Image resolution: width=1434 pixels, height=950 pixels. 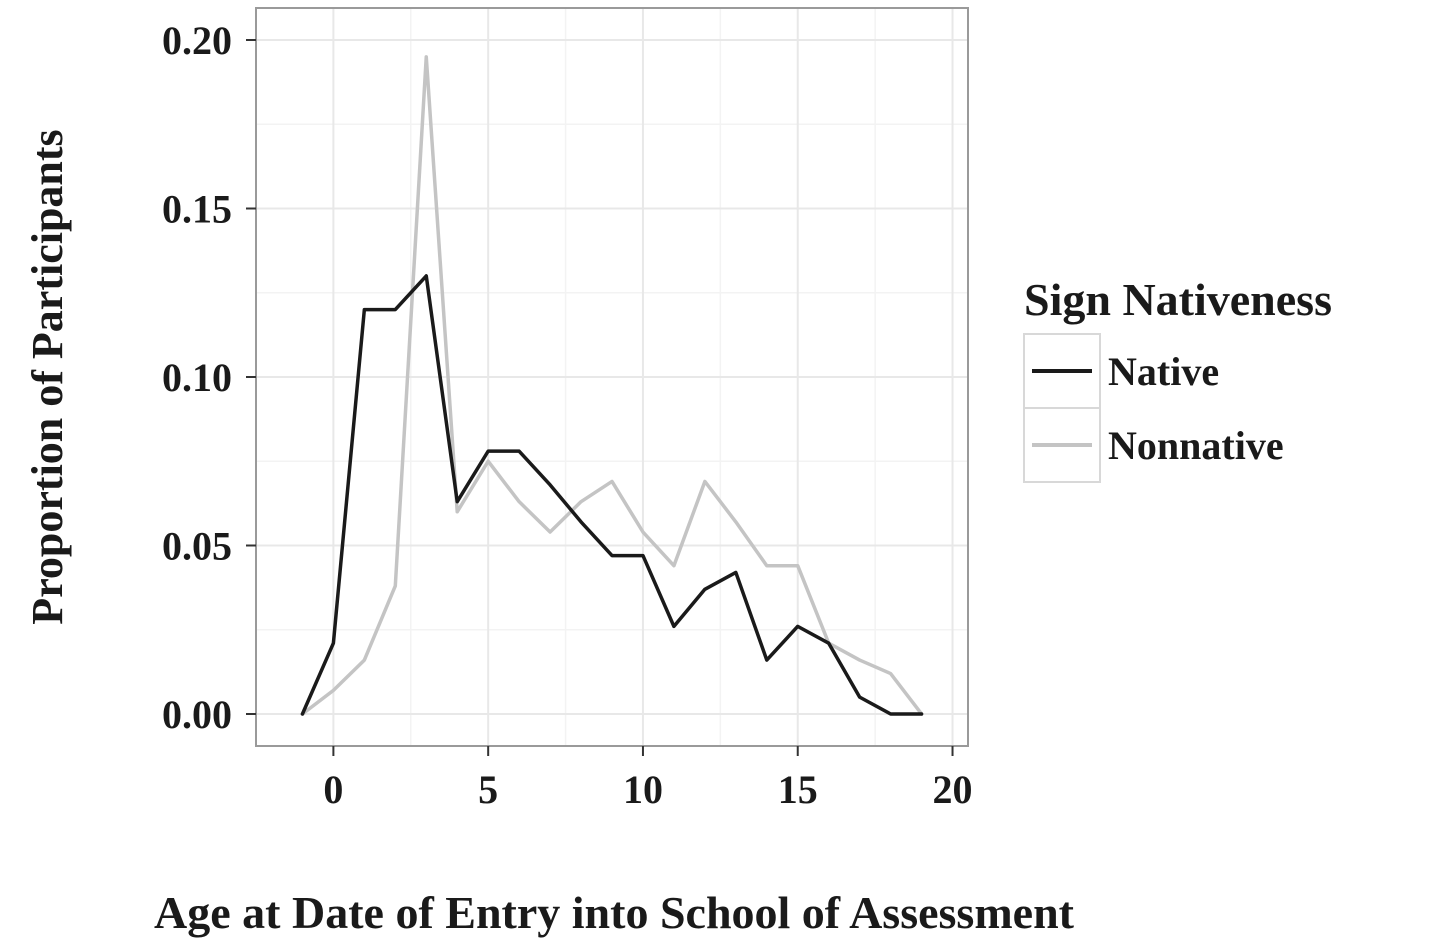 I want to click on y-tick-label: 0.20, so click(x=197, y=40).